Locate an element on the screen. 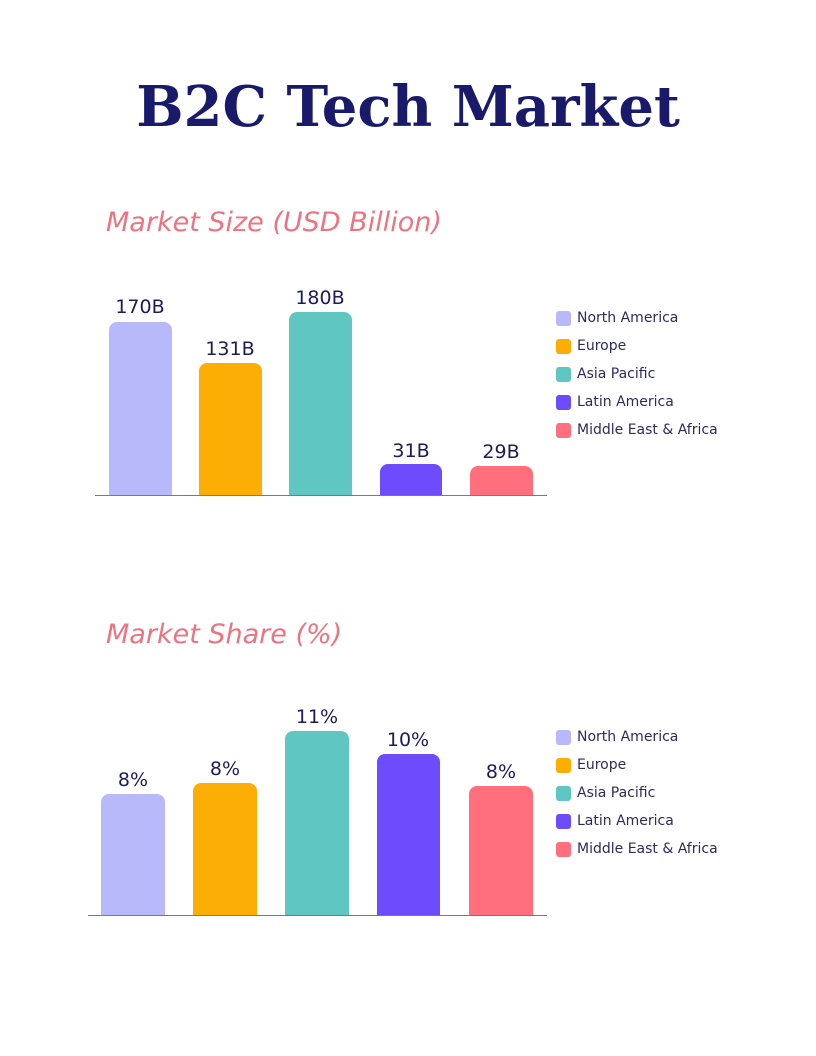 The image size is (816, 1056). value-label: 11% is located at coordinates (317, 717).